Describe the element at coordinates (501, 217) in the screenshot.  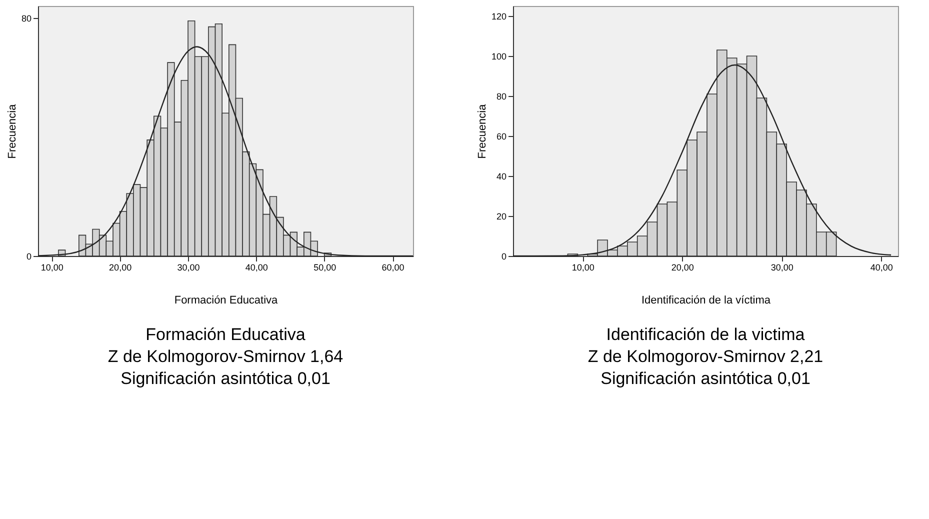
I see `y-tick-label: 20` at that location.